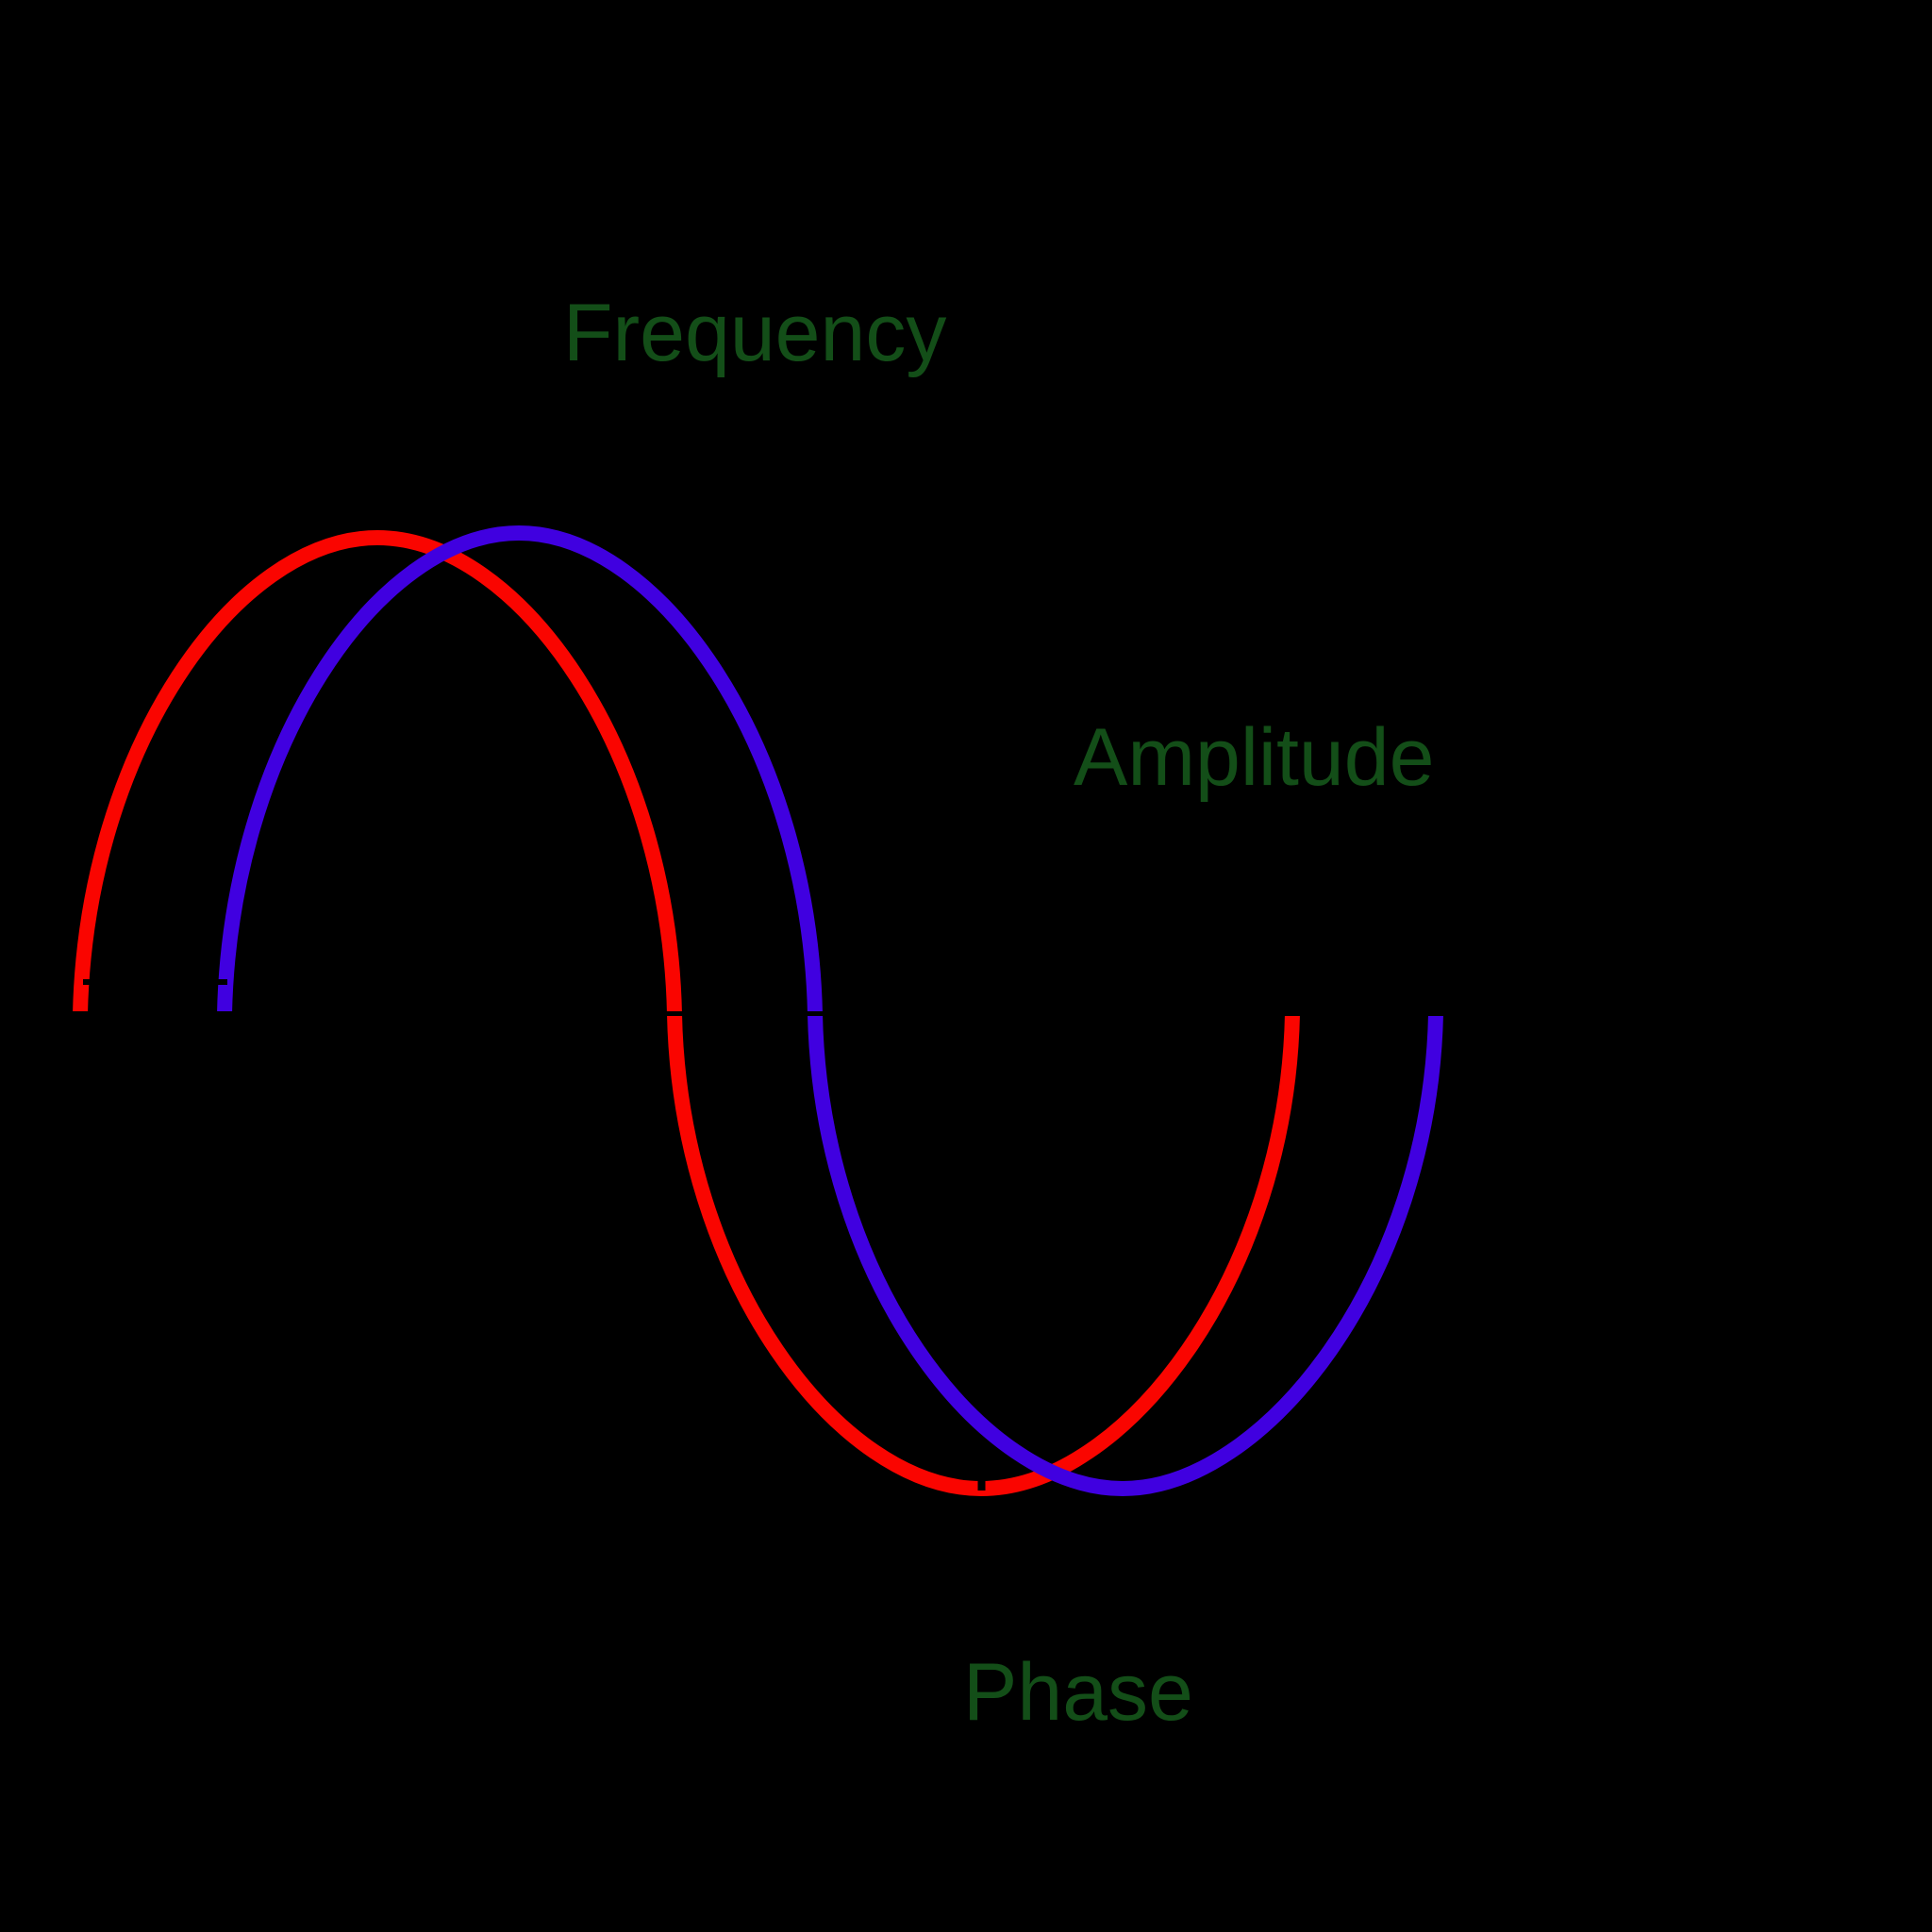 The height and width of the screenshot is (1932, 1932). What do you see at coordinates (754, 333) in the screenshot?
I see `frequency-label: Frequency` at bounding box center [754, 333].